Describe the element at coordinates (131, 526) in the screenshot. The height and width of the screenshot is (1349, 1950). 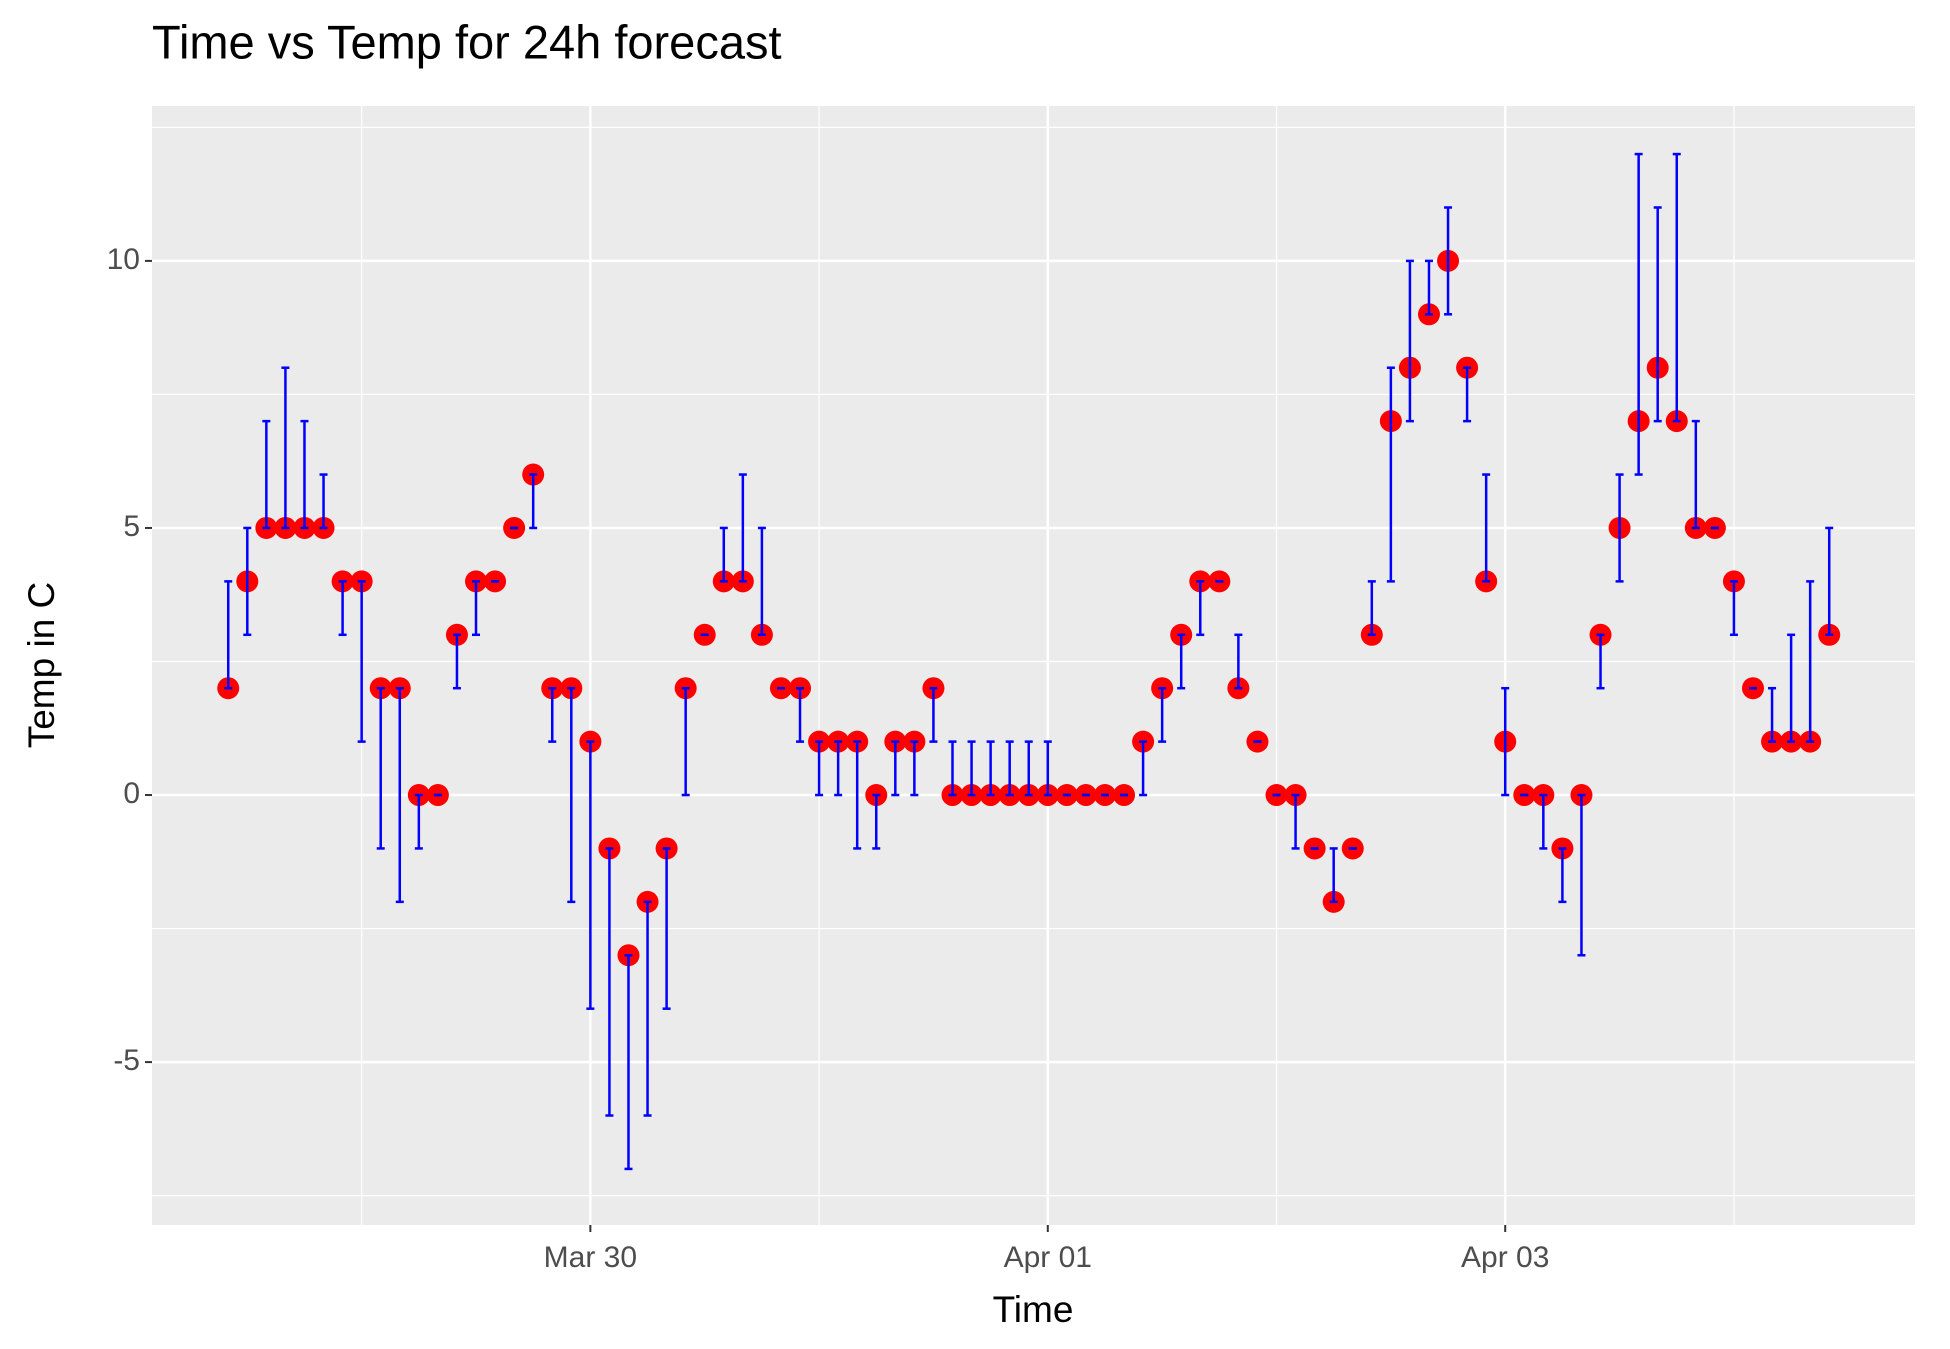
I see `y-tick-label: 5` at that location.